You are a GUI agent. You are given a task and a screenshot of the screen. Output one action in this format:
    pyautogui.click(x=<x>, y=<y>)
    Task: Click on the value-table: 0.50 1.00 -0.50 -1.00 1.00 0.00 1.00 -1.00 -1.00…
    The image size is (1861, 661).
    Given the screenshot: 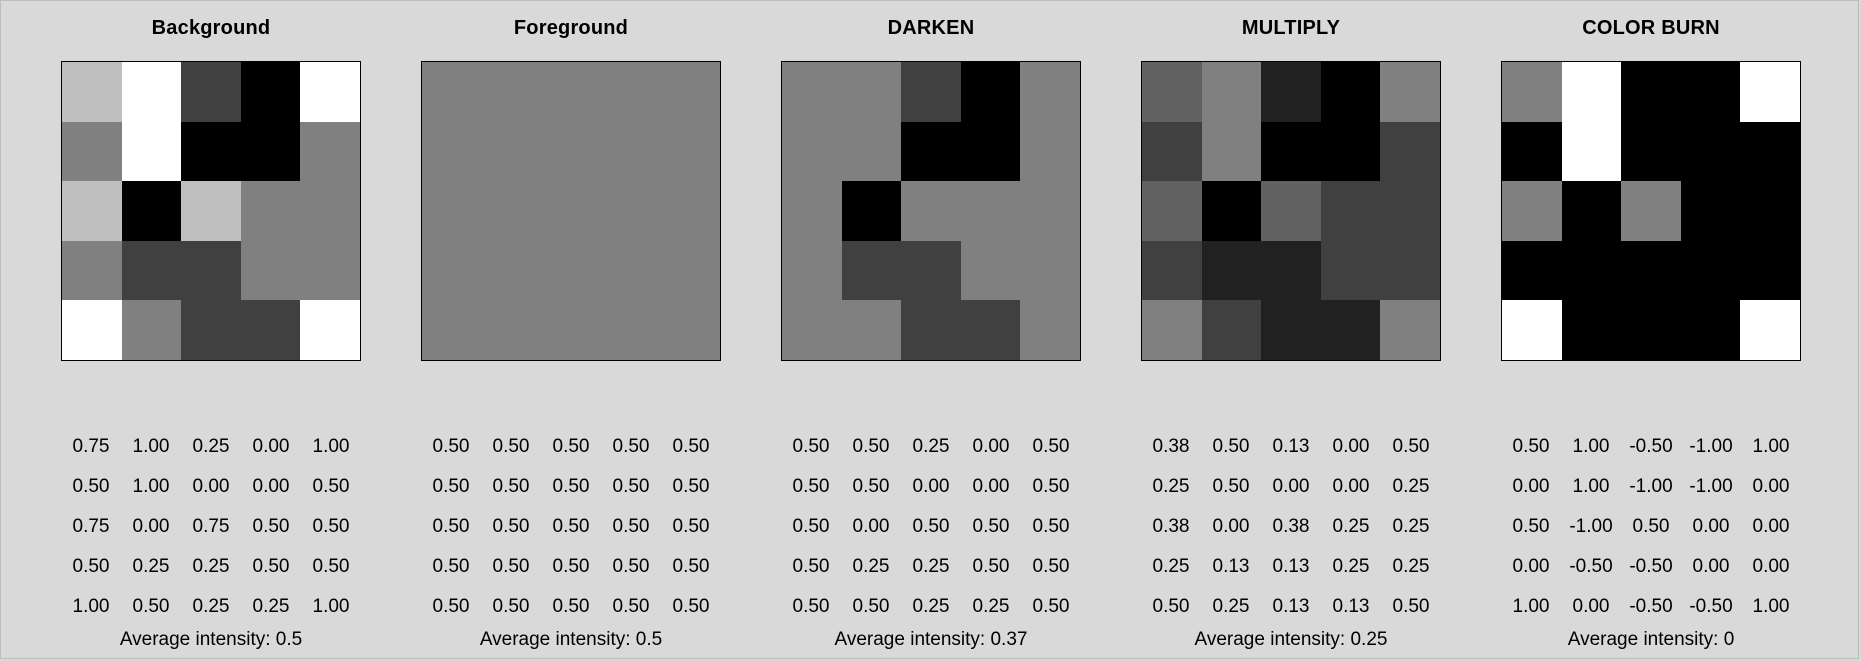 What is the action you would take?
    pyautogui.click(x=1651, y=527)
    